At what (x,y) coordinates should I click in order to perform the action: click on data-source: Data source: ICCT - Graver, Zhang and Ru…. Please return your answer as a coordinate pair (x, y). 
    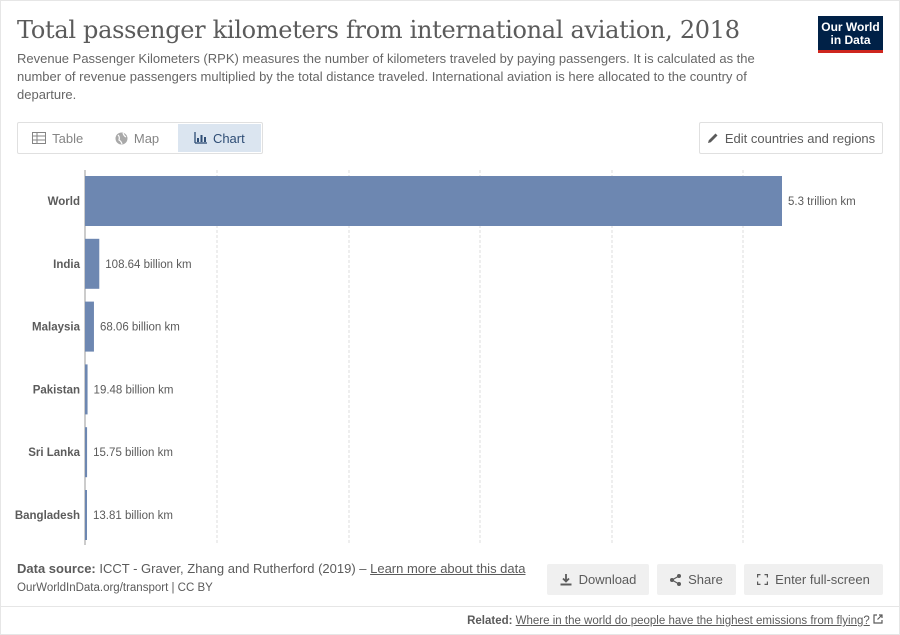
    Looking at the image, I should click on (271, 568).